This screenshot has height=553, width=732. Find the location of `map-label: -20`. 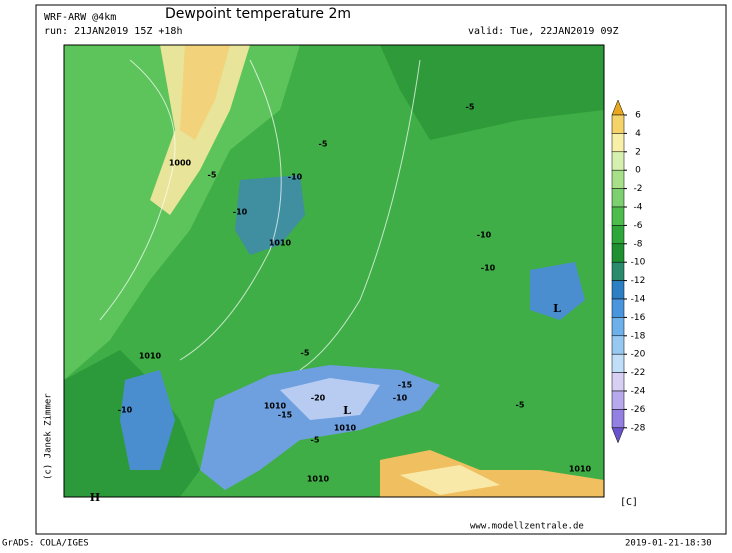

map-label: -20 is located at coordinates (318, 398).